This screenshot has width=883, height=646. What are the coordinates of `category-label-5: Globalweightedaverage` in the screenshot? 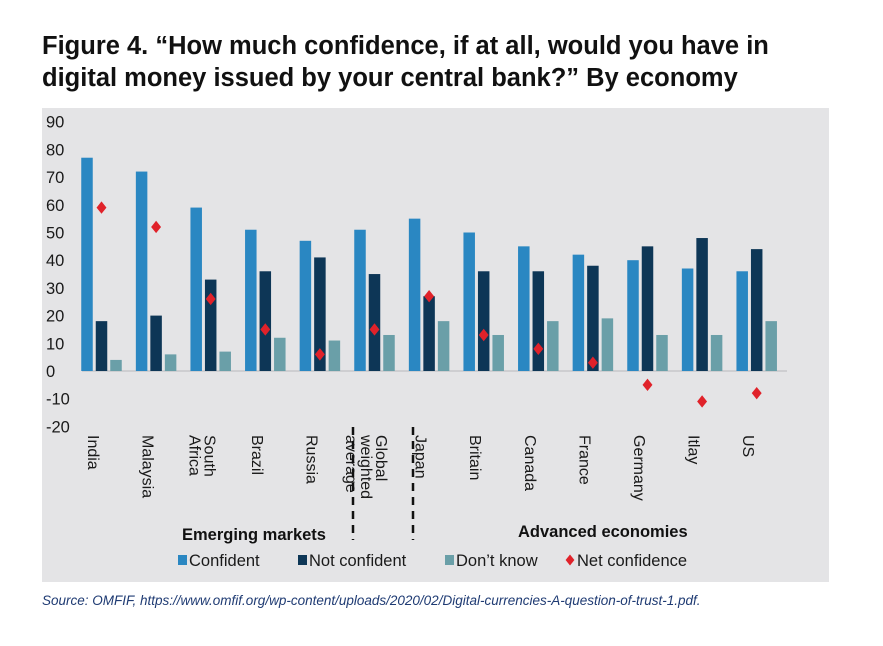 It's located at (365, 466).